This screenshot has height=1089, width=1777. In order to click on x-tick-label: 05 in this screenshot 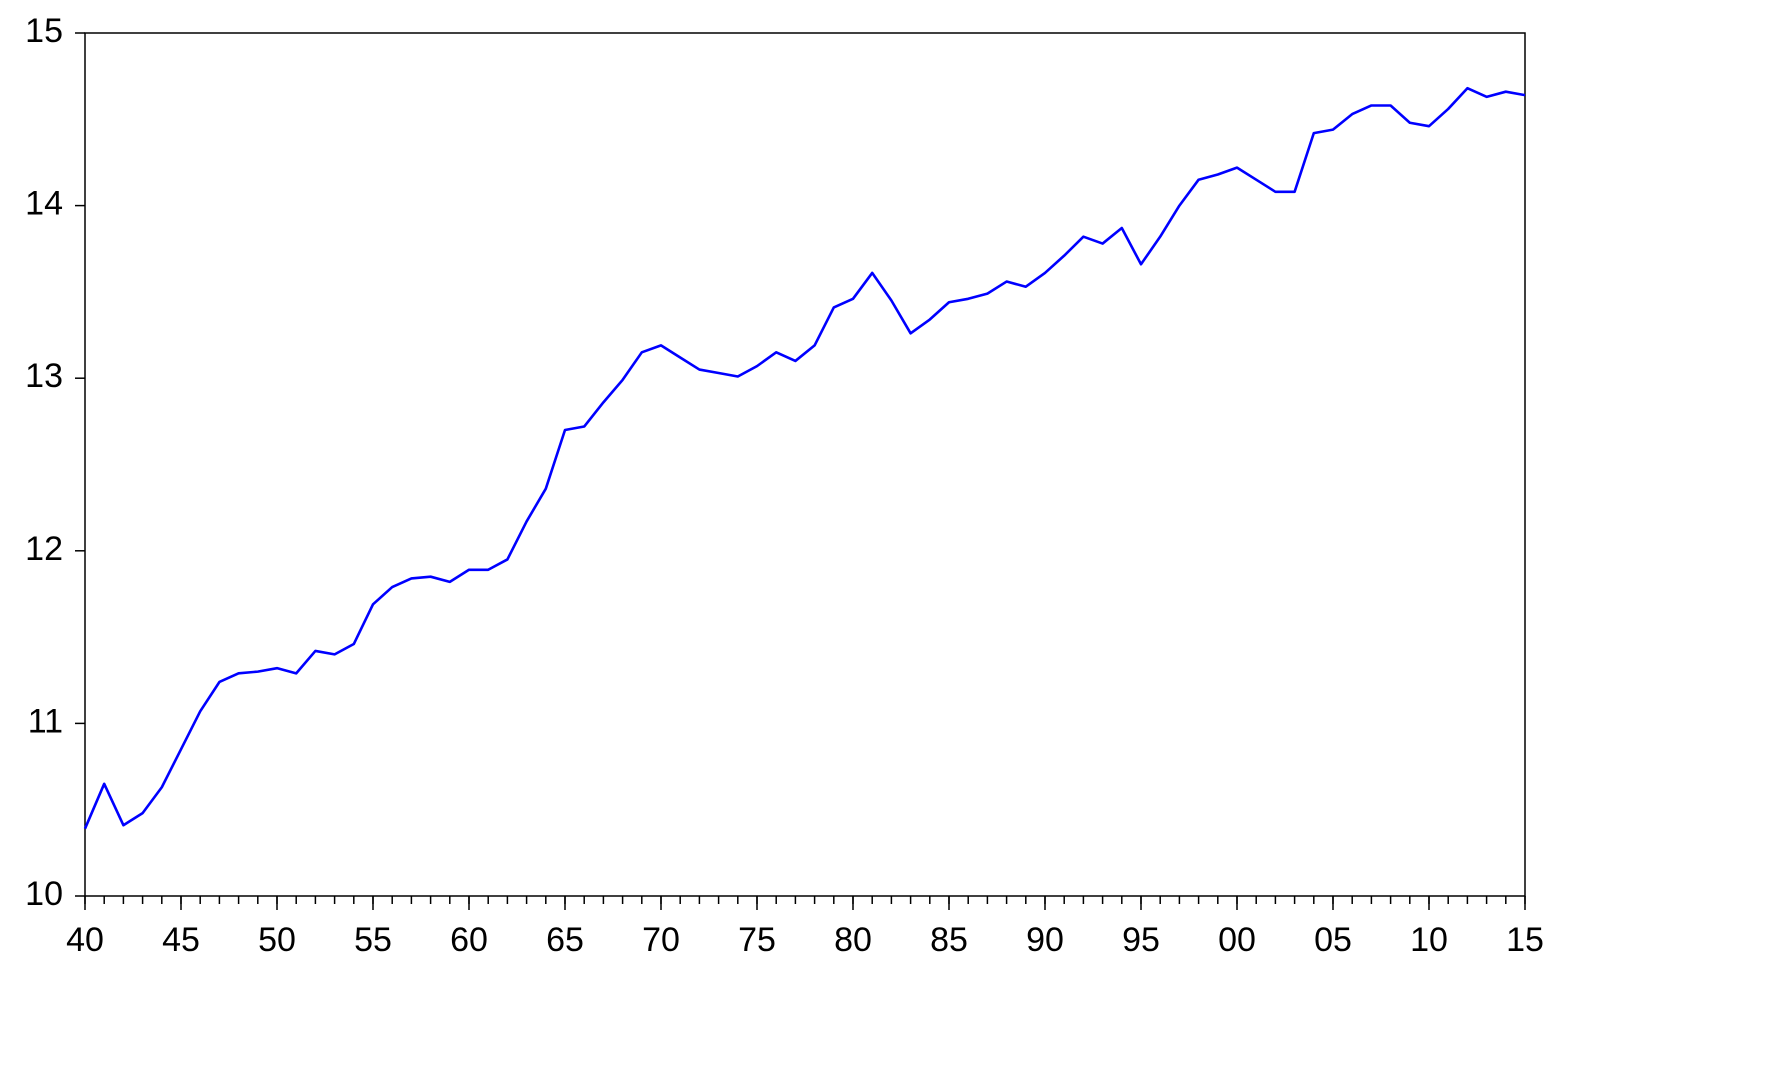, I will do `click(1333, 940)`.